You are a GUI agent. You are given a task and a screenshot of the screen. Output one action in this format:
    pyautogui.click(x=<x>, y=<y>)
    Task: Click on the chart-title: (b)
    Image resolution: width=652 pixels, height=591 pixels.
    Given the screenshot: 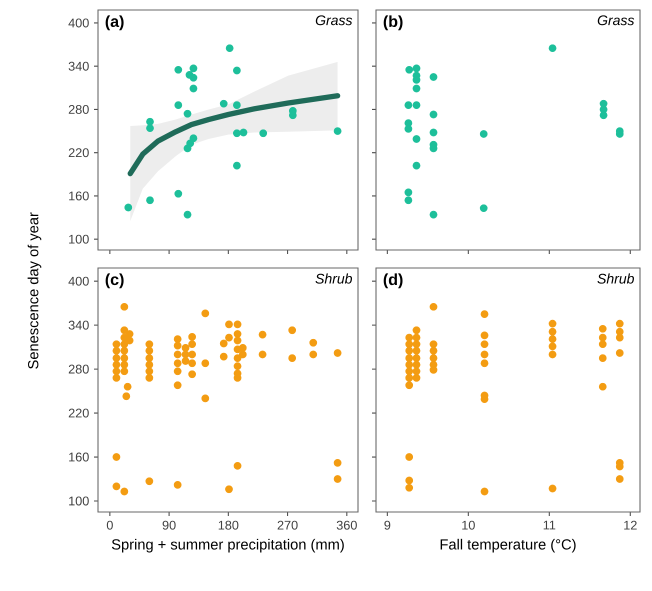 What is the action you would take?
    pyautogui.click(x=393, y=22)
    